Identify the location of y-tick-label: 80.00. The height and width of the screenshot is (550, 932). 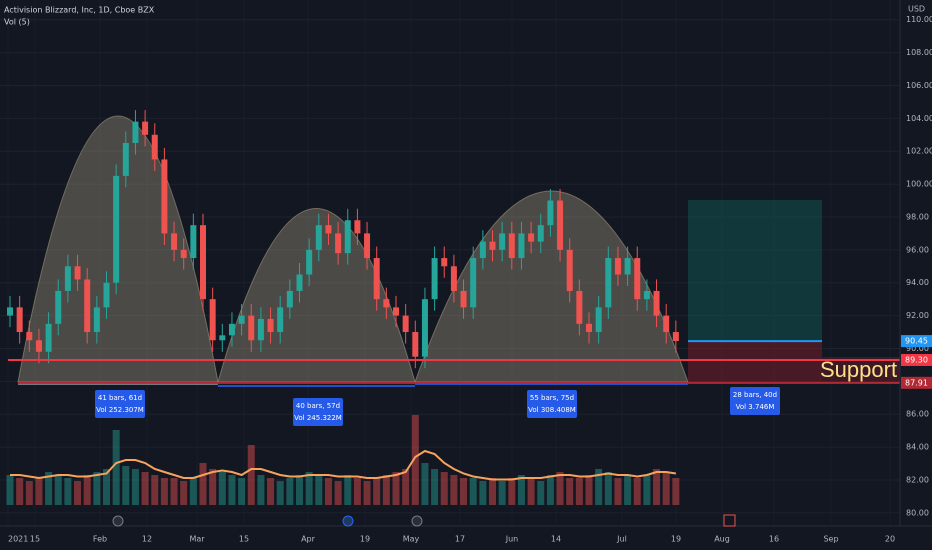
(917, 512).